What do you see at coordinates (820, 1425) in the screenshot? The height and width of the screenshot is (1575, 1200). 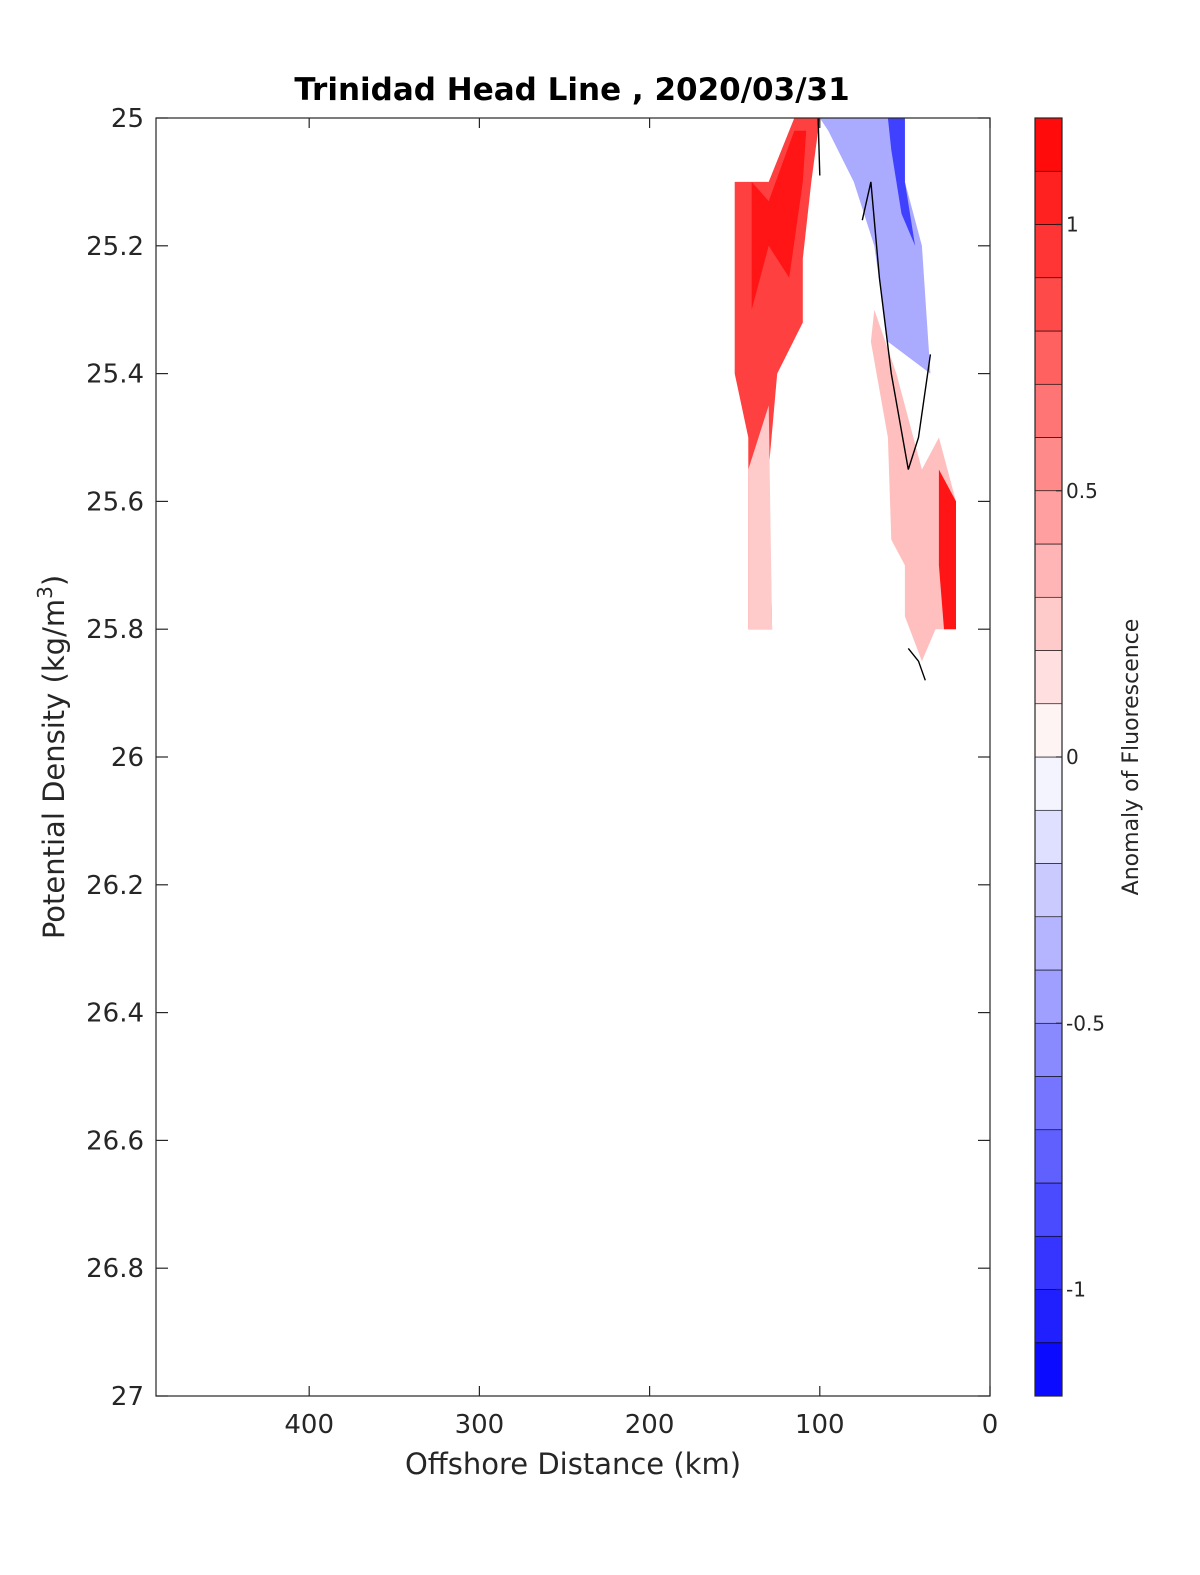 I see `x-tick-label: 100` at bounding box center [820, 1425].